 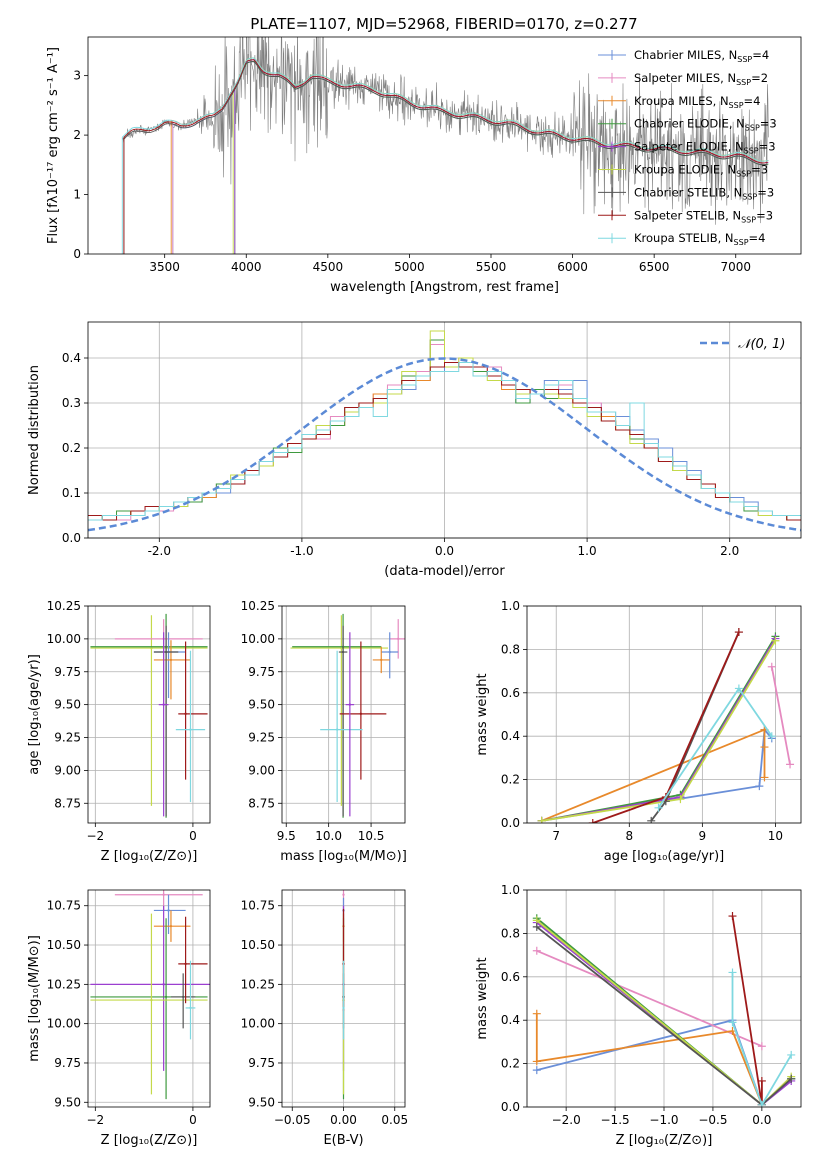 What do you see at coordinates (615, 1120) in the screenshot?
I see `x-tick-label: −1.5` at bounding box center [615, 1120].